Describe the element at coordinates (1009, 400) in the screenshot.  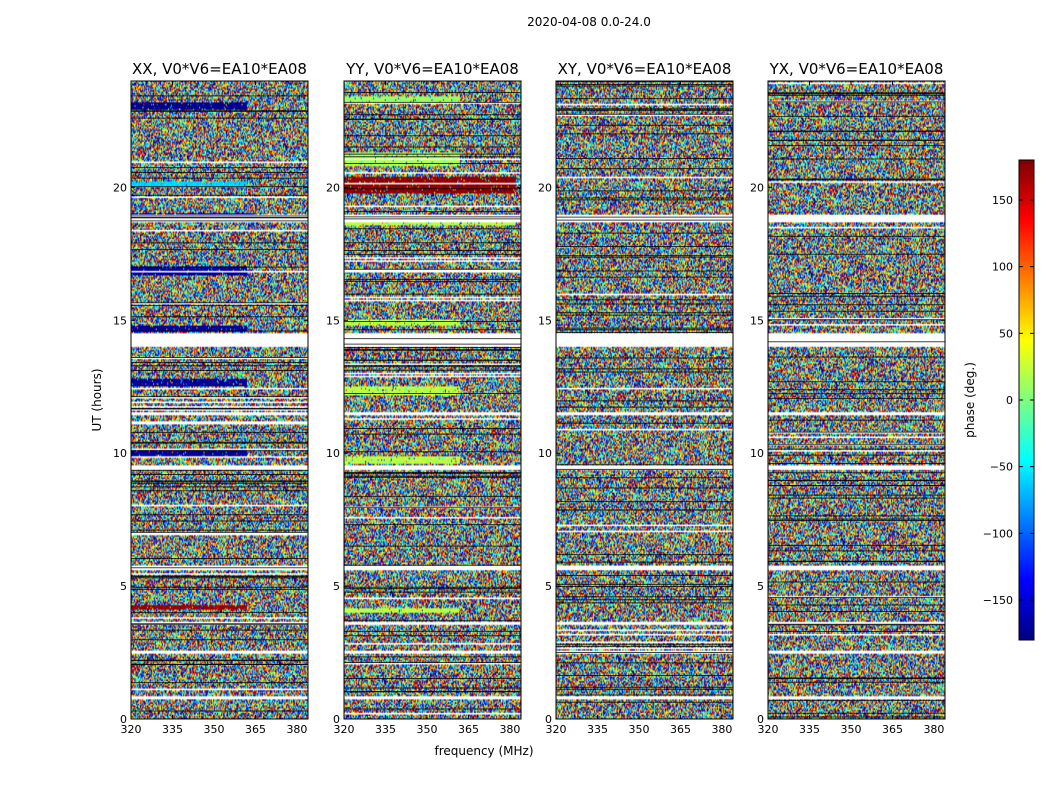
I see `colorbar-tick-label: 0` at that location.